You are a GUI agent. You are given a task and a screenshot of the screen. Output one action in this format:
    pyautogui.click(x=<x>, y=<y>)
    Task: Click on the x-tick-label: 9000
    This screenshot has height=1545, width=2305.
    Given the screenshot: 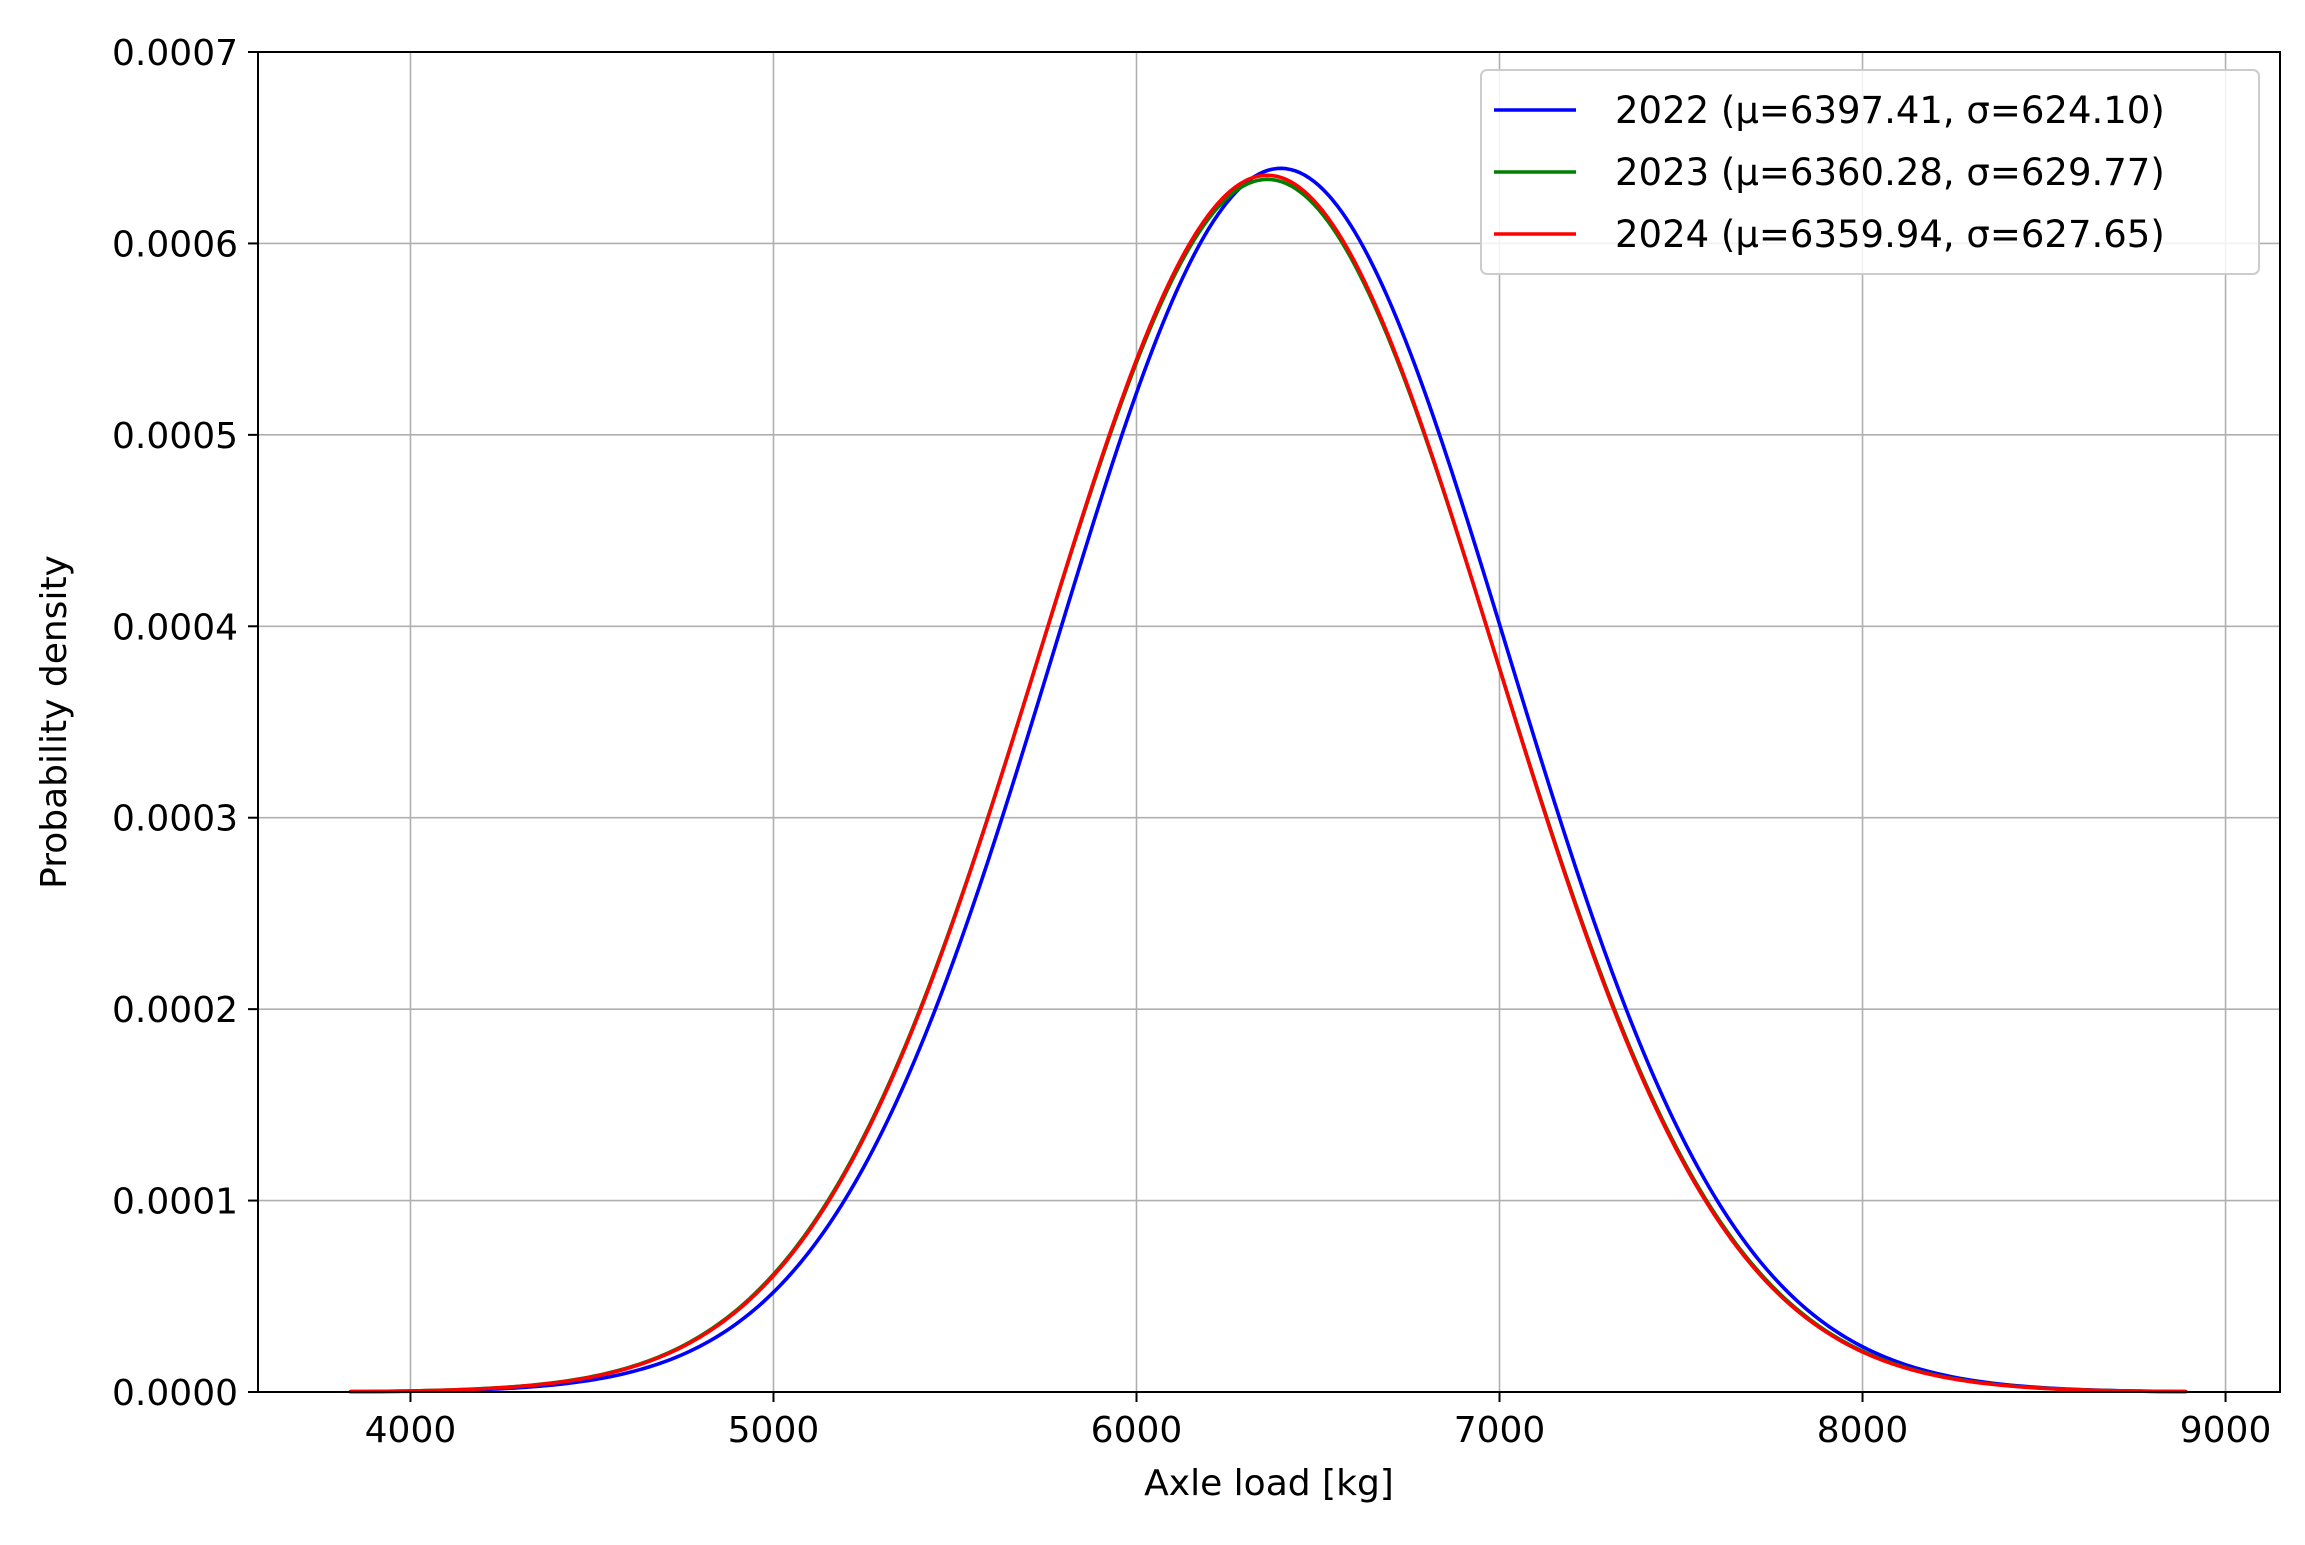 What is the action you would take?
    pyautogui.click(x=2226, y=1430)
    